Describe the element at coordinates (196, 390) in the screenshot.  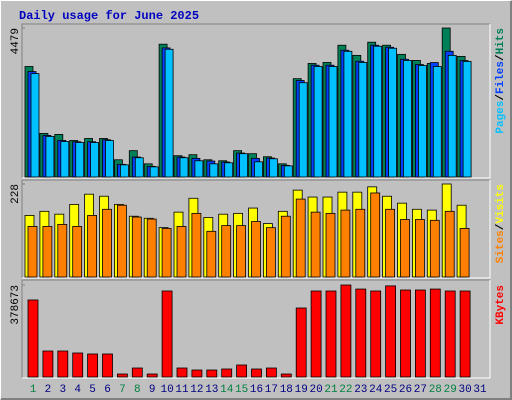
I see `x-tick-label: 12` at that location.